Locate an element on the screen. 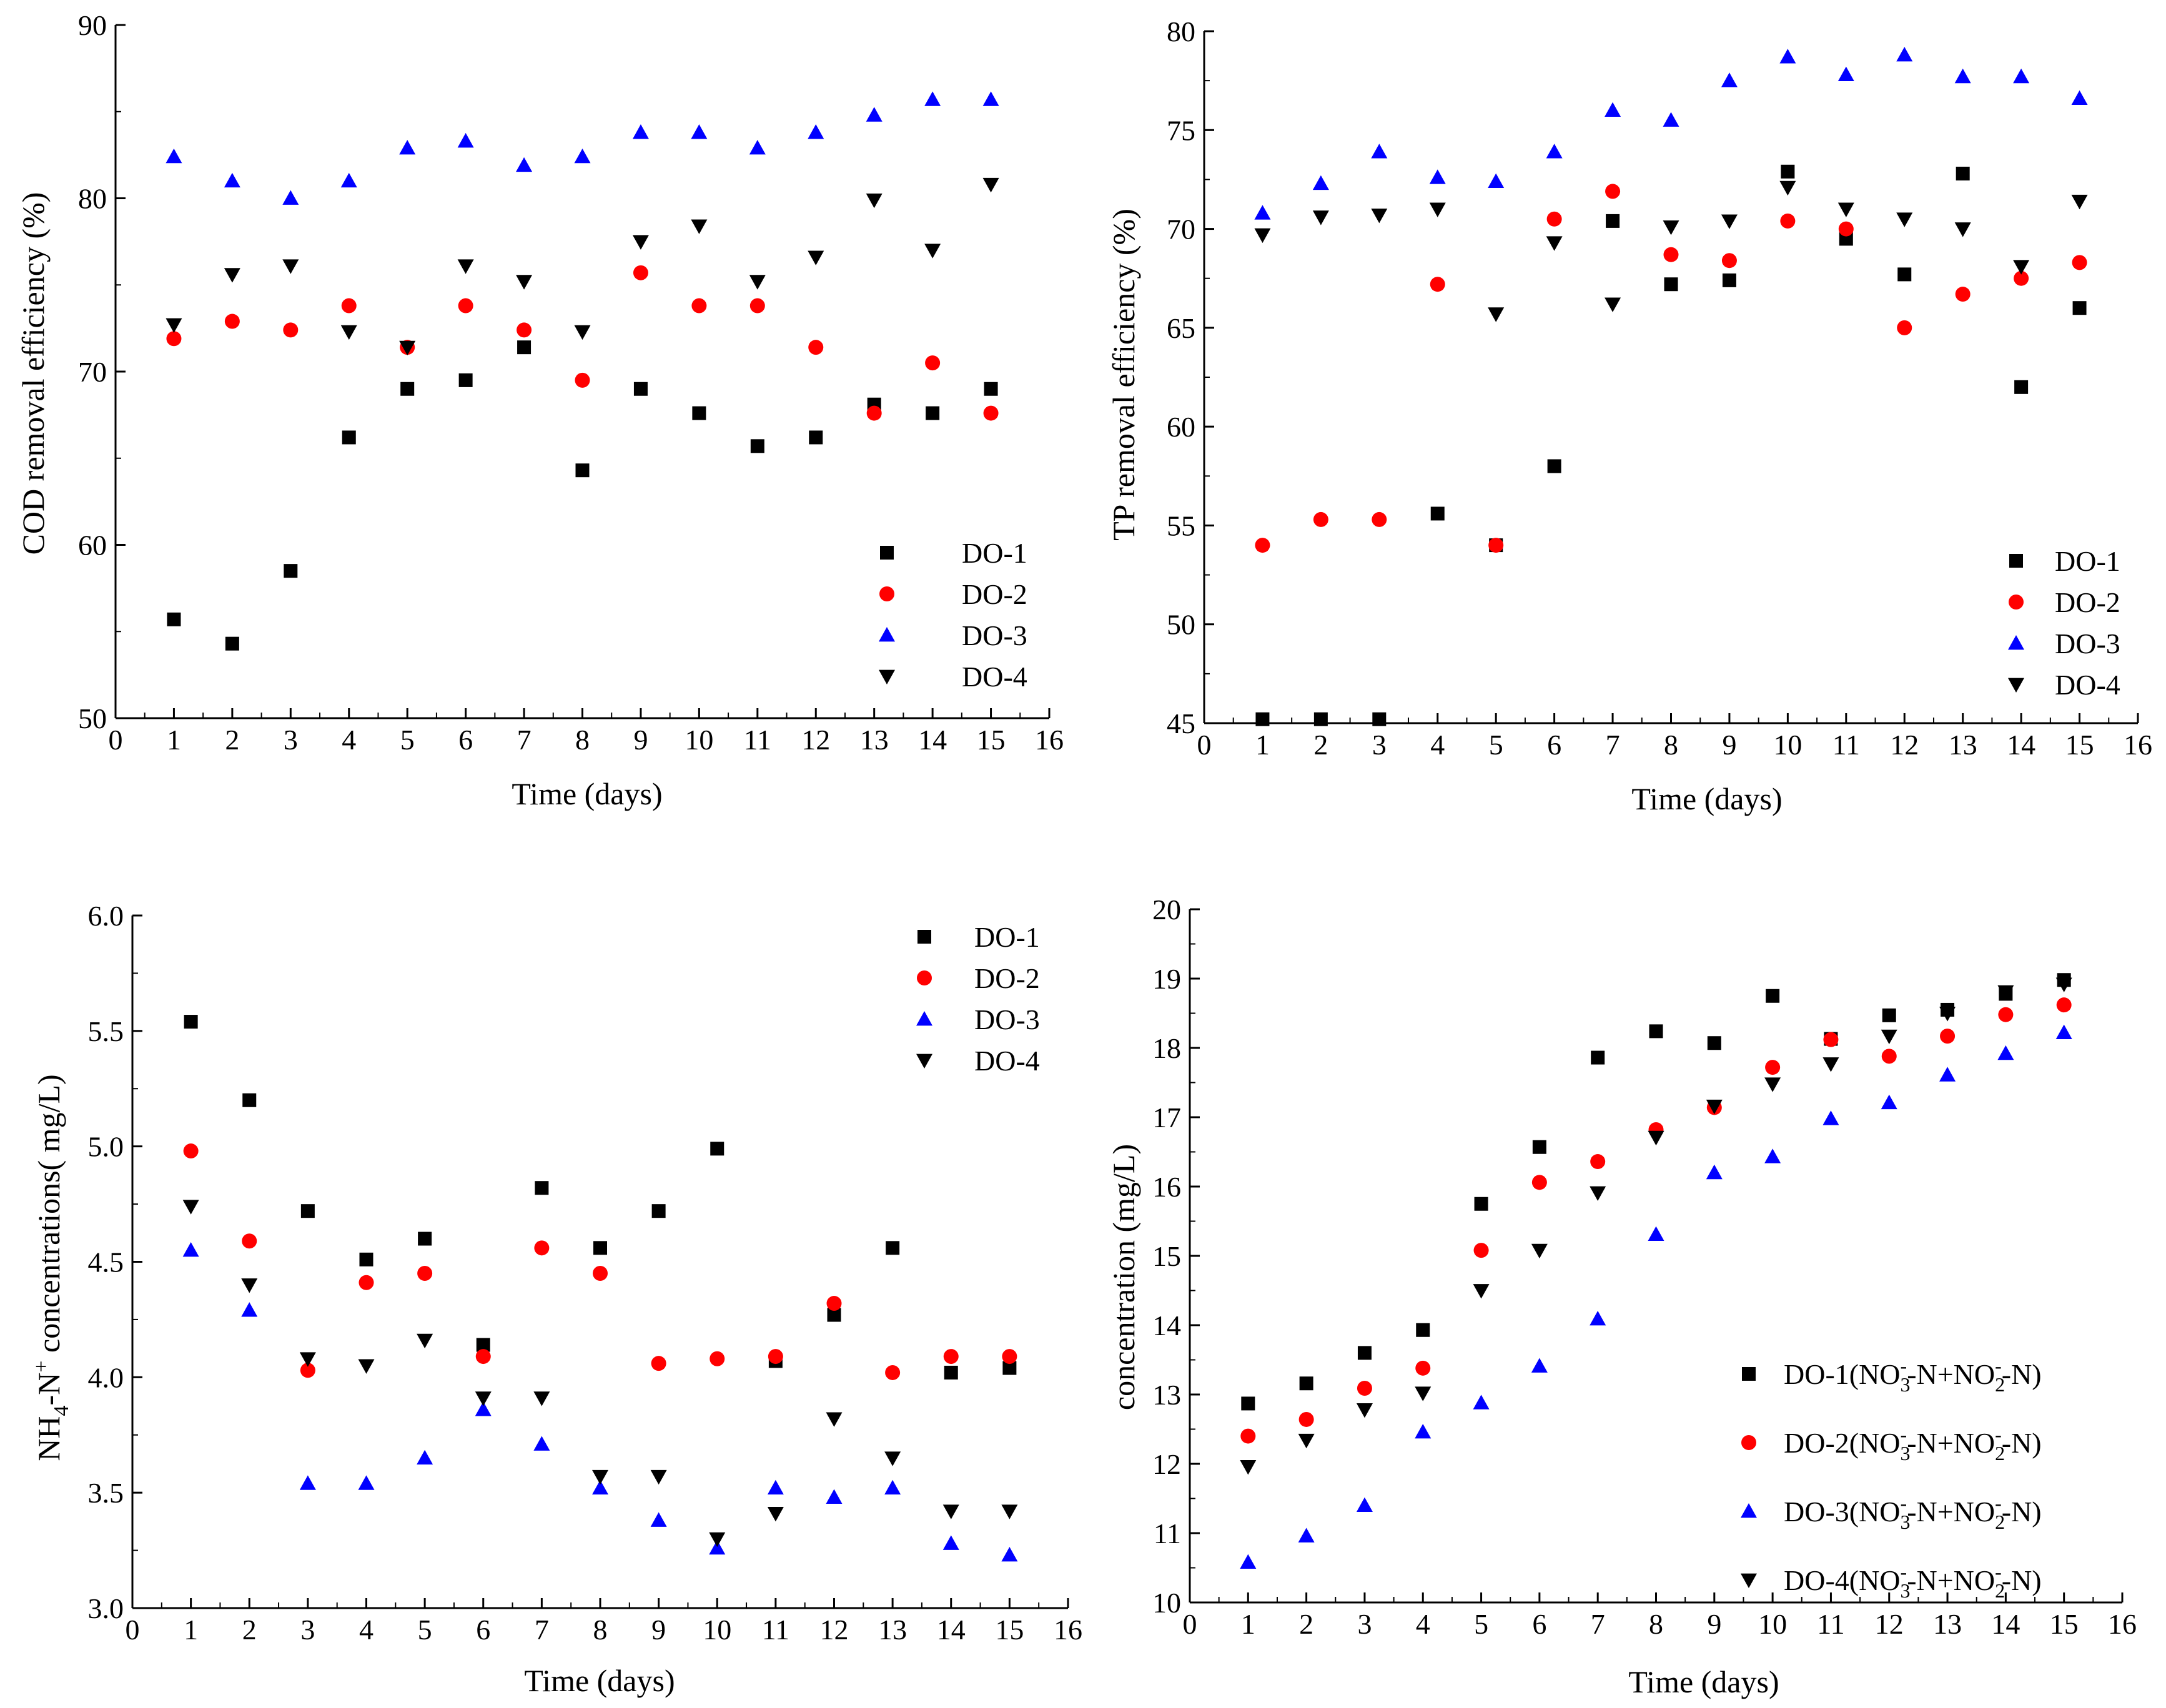 This screenshot has width=2166, height=1708. nh4-x-tick-label: 11 is located at coordinates (775, 1630).